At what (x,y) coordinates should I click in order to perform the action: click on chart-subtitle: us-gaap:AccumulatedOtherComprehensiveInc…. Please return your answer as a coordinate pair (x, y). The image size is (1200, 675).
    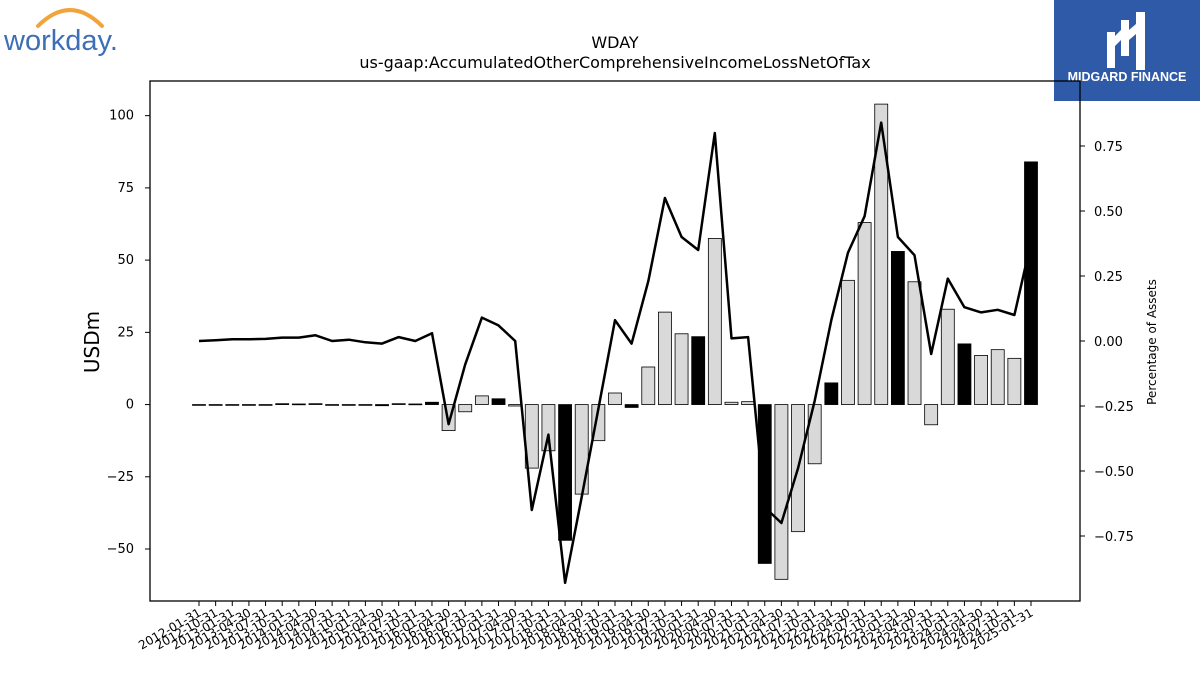
    Looking at the image, I should click on (614, 62).